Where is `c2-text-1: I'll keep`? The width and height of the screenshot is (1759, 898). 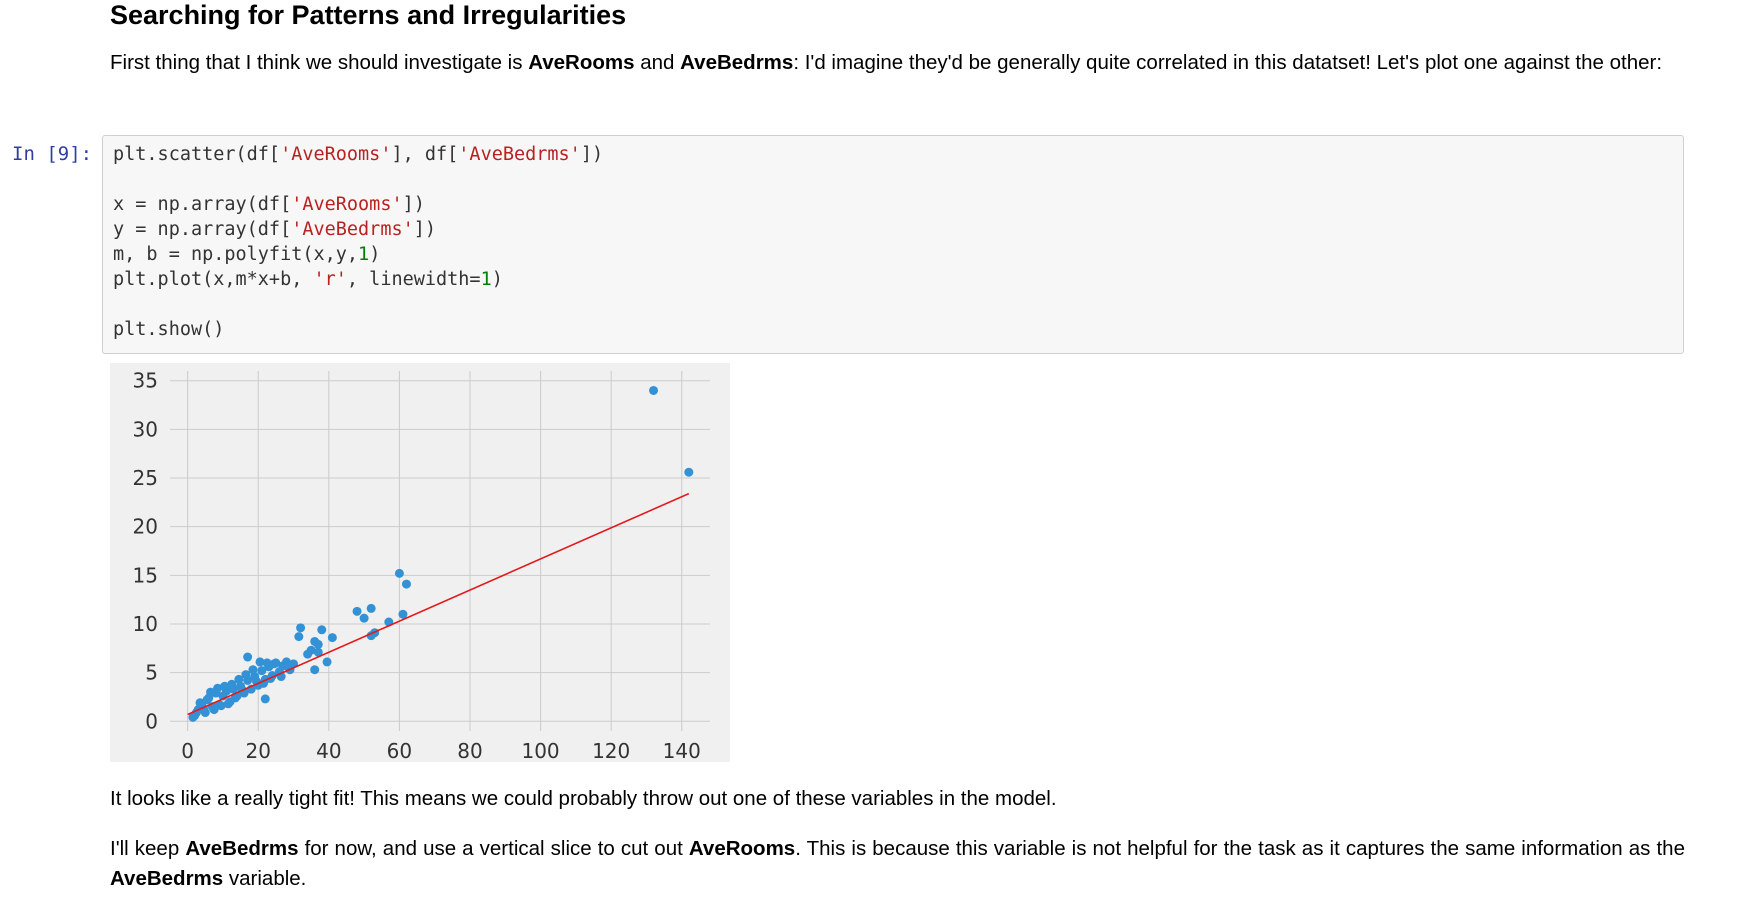
c2-text-1: I'll keep is located at coordinates (148, 848).